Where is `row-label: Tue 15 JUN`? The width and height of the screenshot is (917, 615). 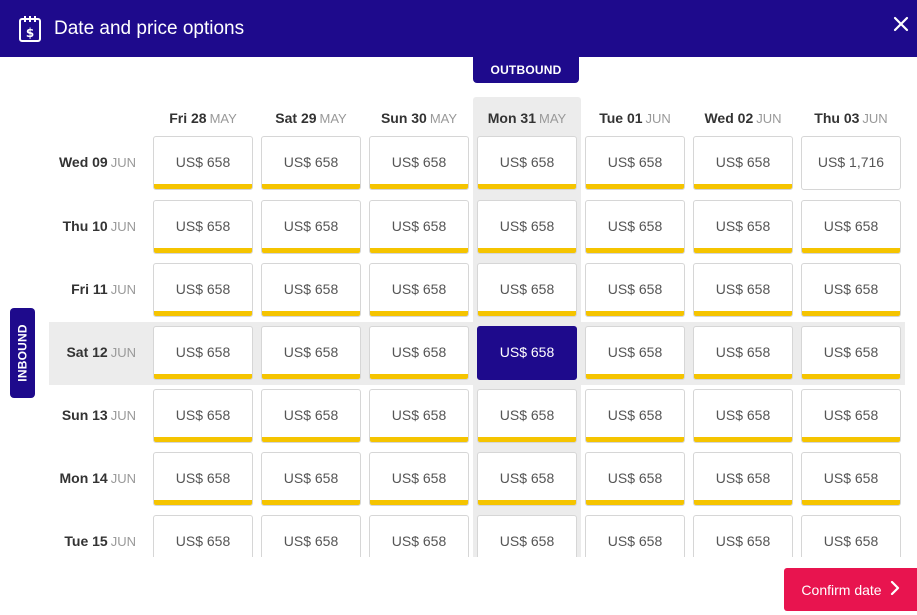
row-label: Tue 15 JUN is located at coordinates (88, 543).